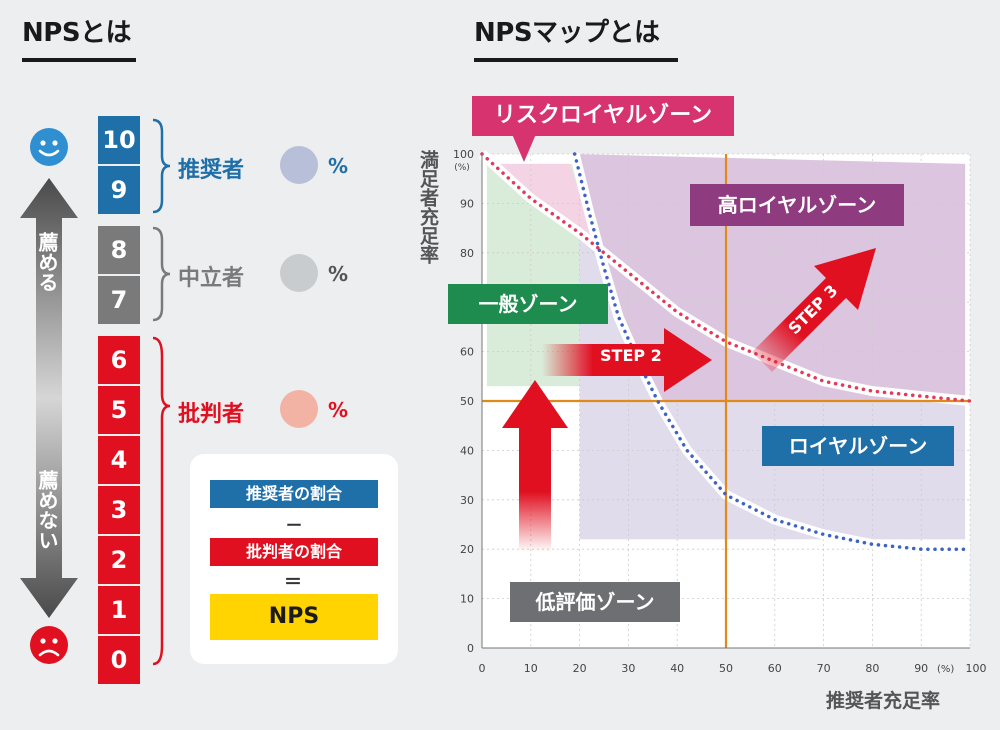  Describe the element at coordinates (161, 166) in the screenshot. I see `promoter-brace` at that location.